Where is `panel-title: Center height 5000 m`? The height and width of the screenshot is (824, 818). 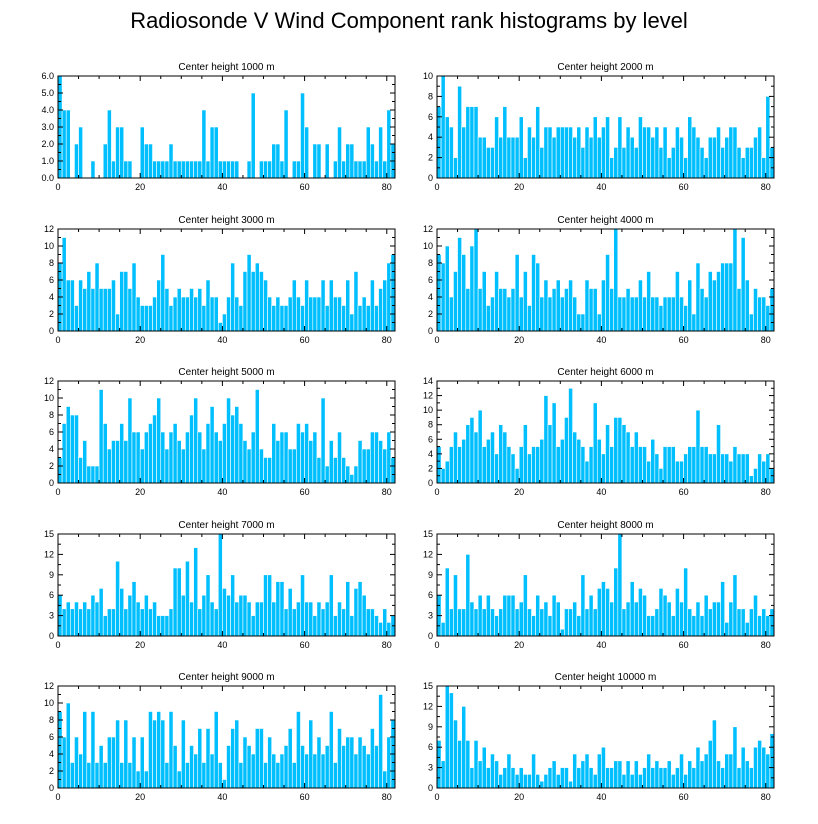 panel-title: Center height 5000 m is located at coordinates (226, 372).